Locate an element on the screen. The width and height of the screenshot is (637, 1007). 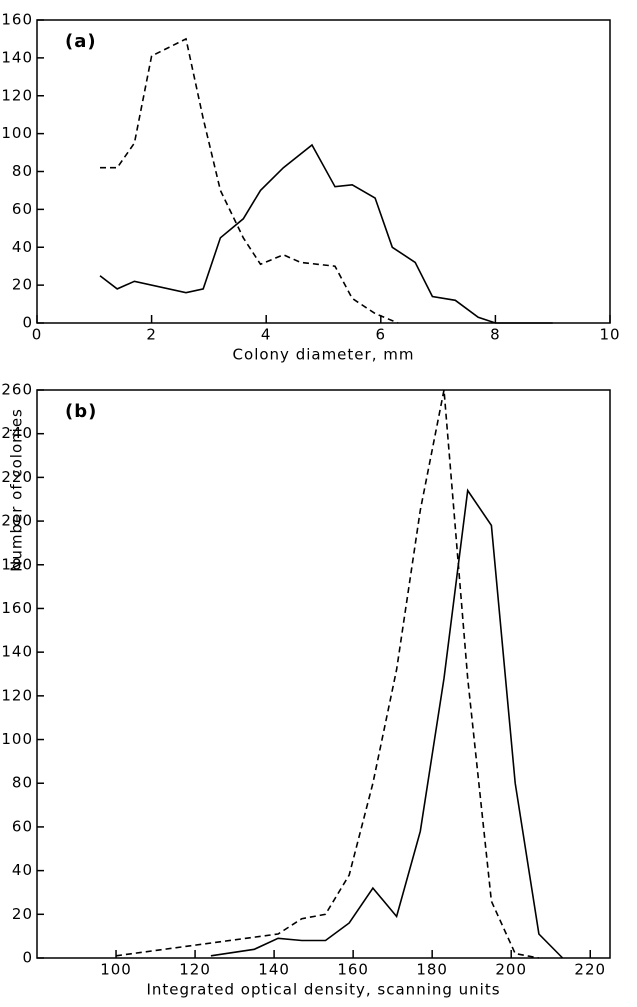
x-tick-label: 8 is located at coordinates (495, 335).